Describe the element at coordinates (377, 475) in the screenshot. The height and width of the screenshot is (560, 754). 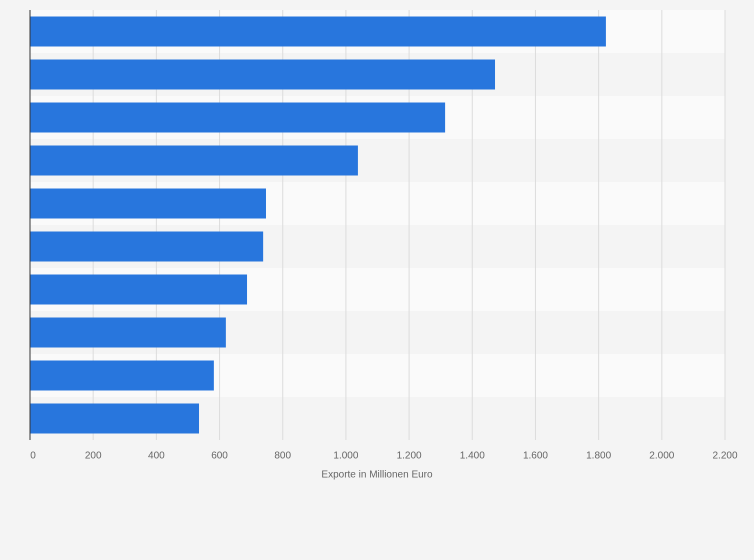
I see `x-axis-title: Exporte in Millionen Euro` at that location.